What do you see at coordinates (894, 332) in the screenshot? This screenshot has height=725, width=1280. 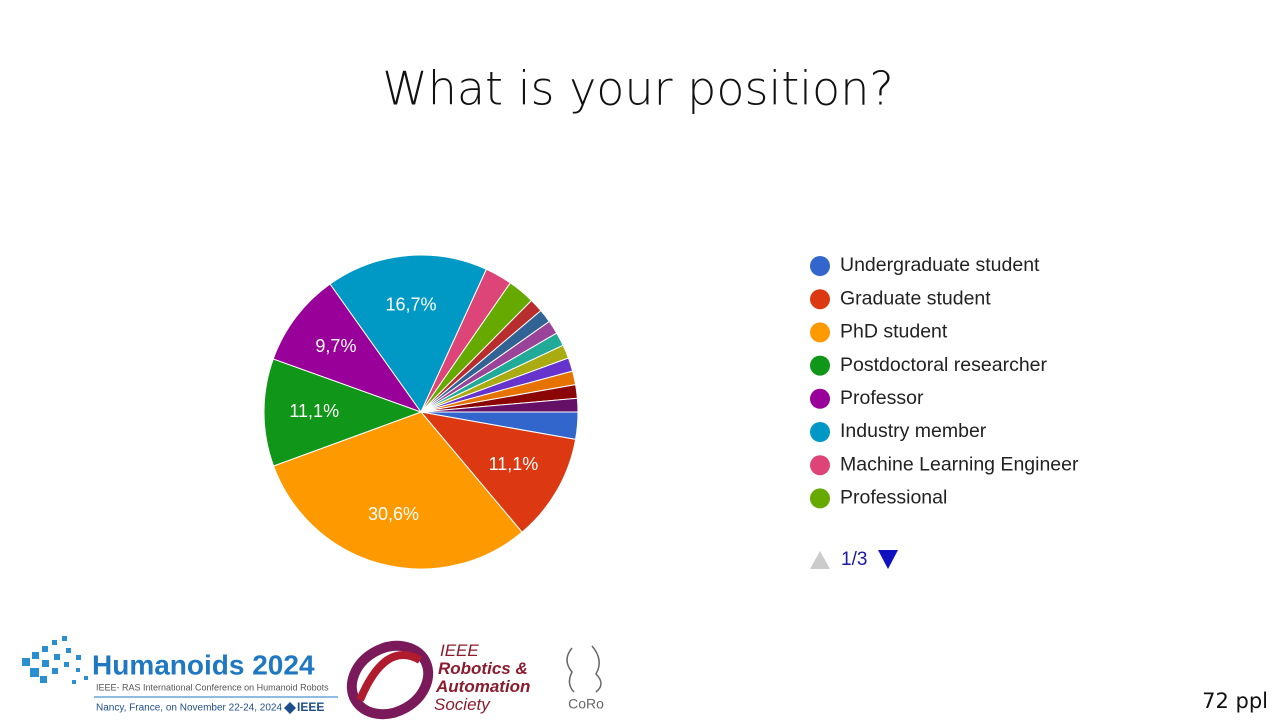 I see `legend-label: PhD student` at bounding box center [894, 332].